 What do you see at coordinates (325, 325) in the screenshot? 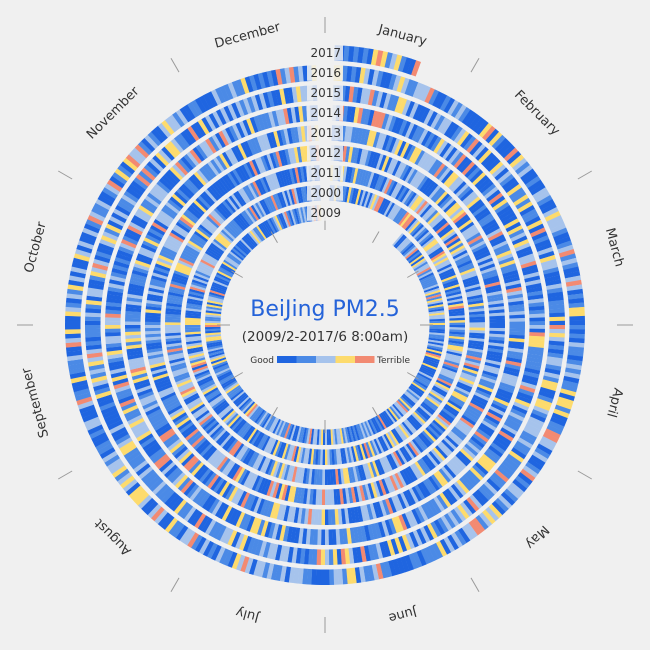
I see `ring-2009` at bounding box center [325, 325].